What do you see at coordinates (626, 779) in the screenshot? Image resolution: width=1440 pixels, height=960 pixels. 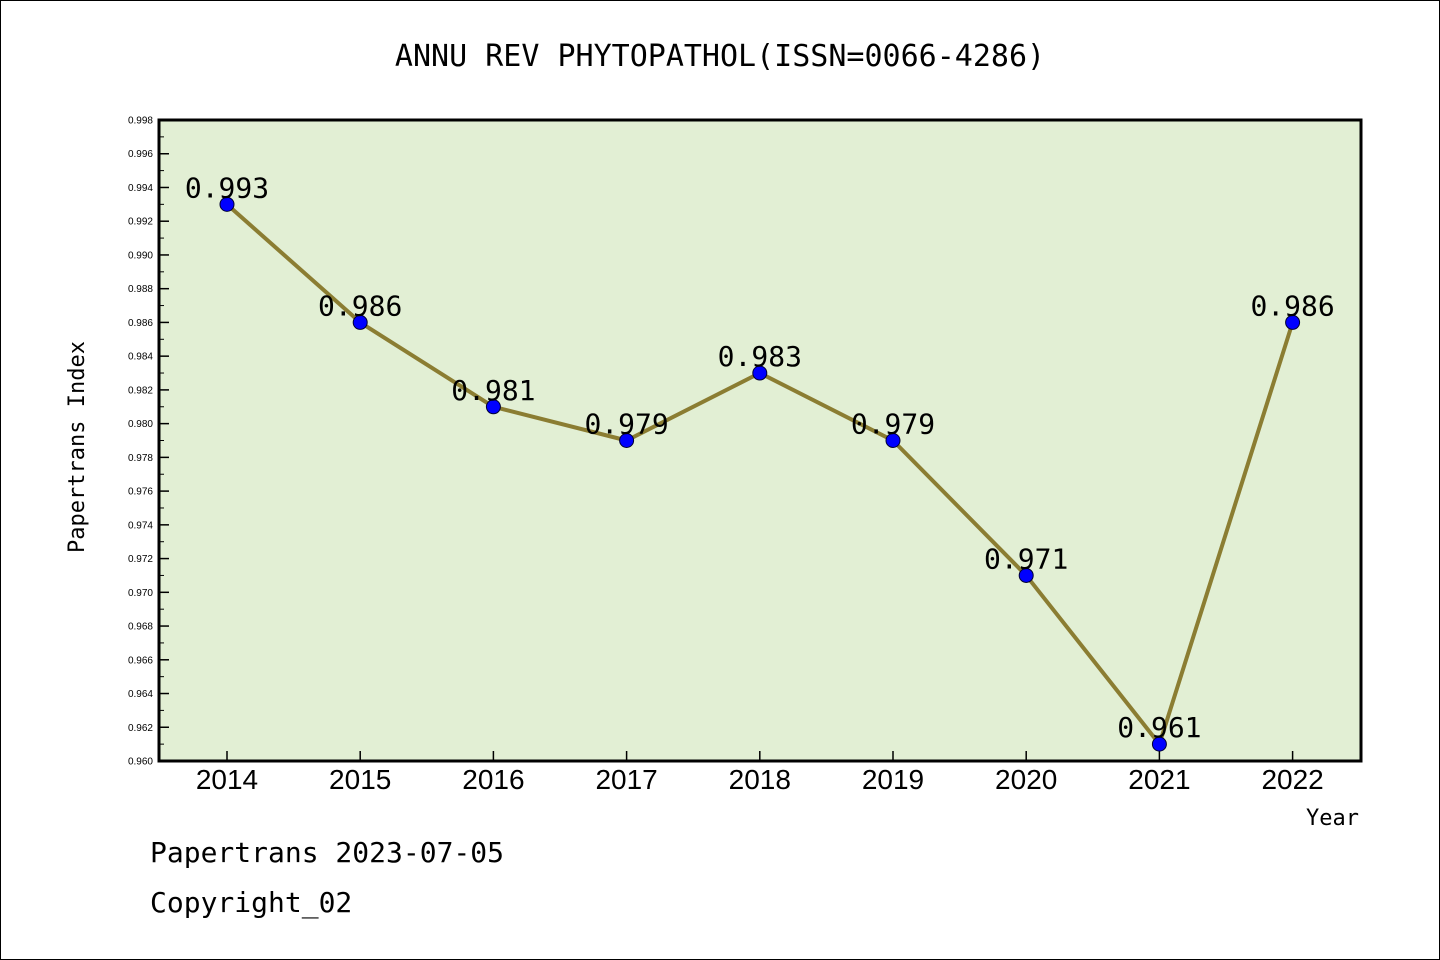 I see `x-tick-label: 2017` at bounding box center [626, 779].